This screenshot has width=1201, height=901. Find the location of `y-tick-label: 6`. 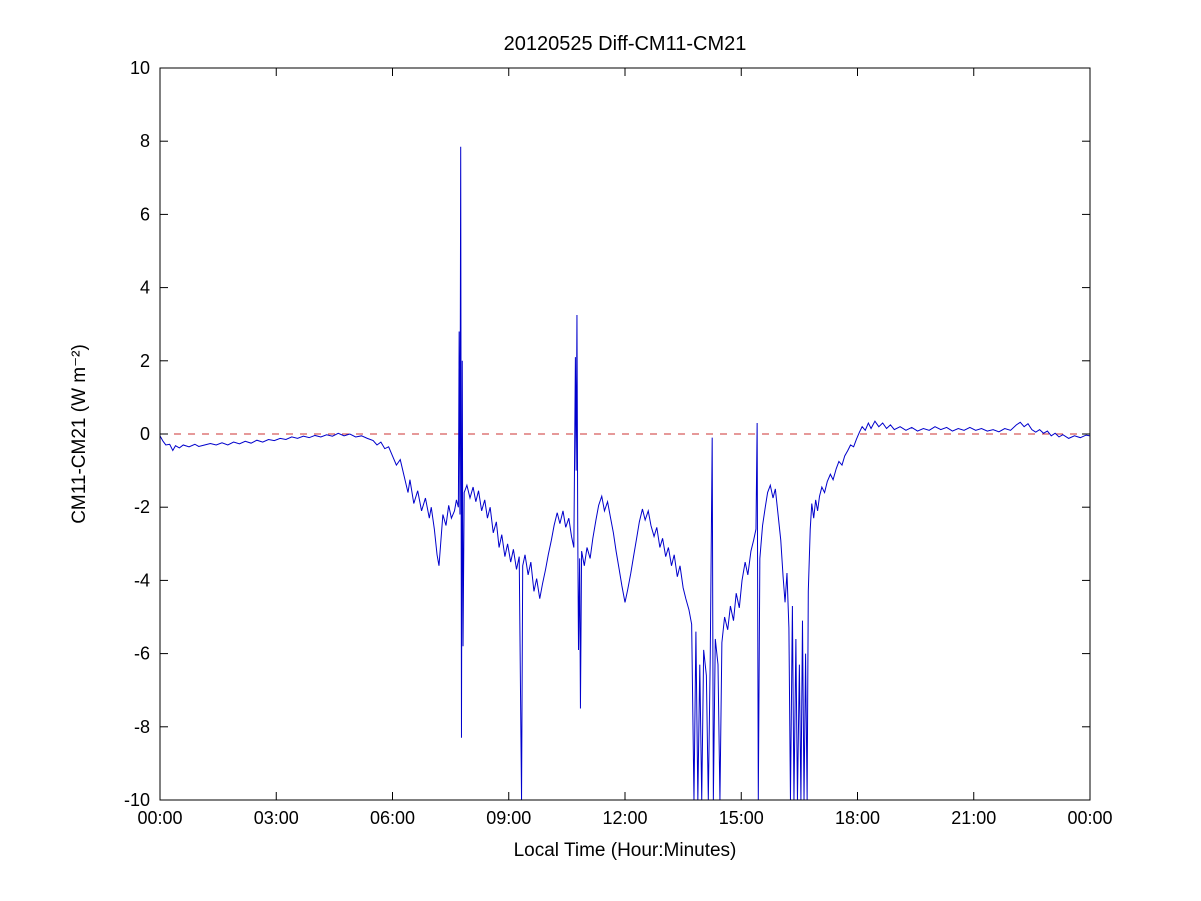

y-tick-label: 6 is located at coordinates (145, 214).